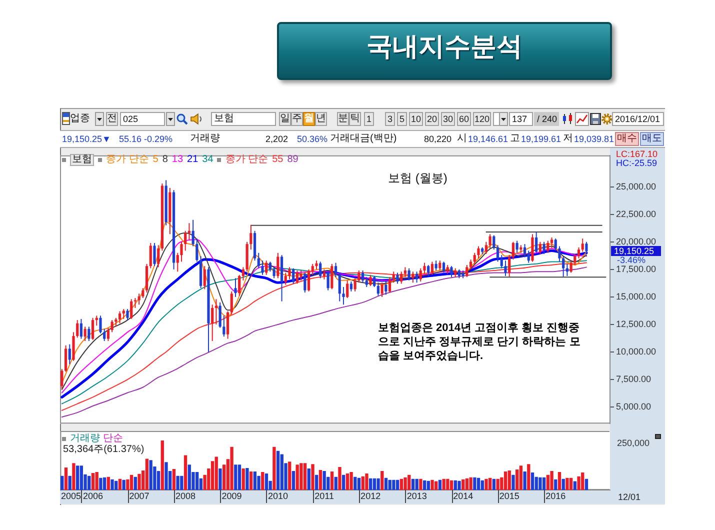 This screenshot has height=530, width=715. What do you see at coordinates (232, 495) in the screenshot?
I see `x-tick-label: 2009` at bounding box center [232, 495].